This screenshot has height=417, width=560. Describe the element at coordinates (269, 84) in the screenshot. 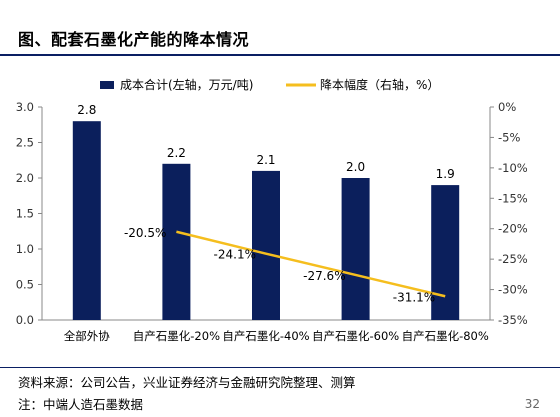

I see `legend: 成本合计(左轴，万元/吨) 降本幅度（右轴，%）` at that location.